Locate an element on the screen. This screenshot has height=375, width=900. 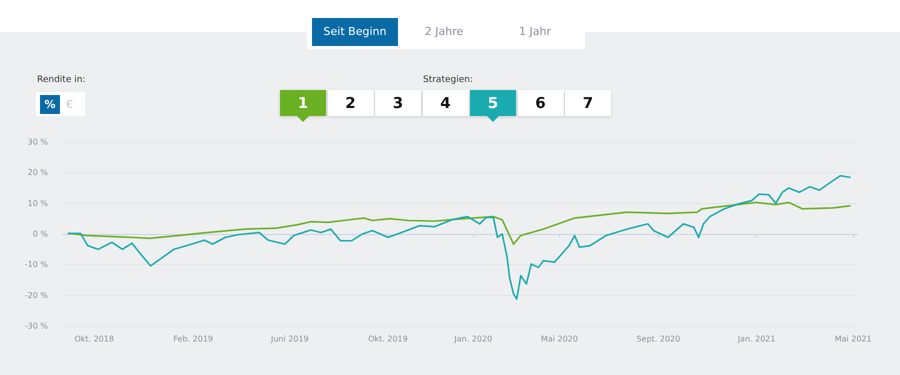
text: 3 is located at coordinates (398, 103).